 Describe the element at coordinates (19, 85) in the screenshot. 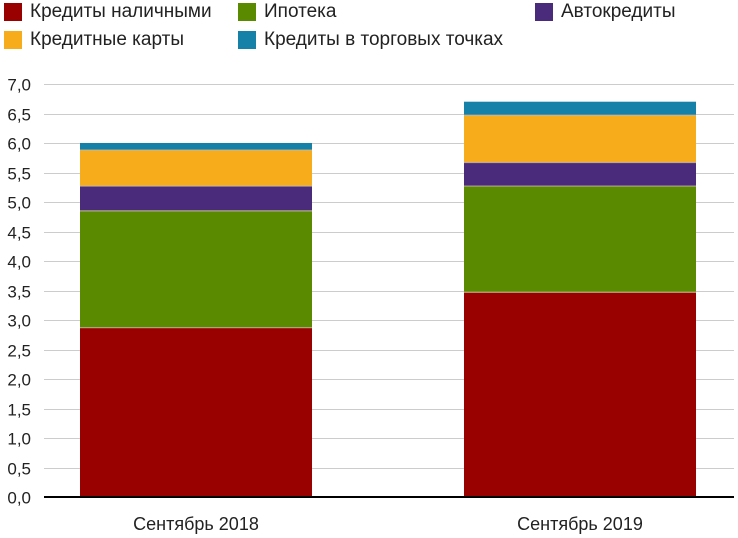

I see `y-tick-label: 7,0` at that location.